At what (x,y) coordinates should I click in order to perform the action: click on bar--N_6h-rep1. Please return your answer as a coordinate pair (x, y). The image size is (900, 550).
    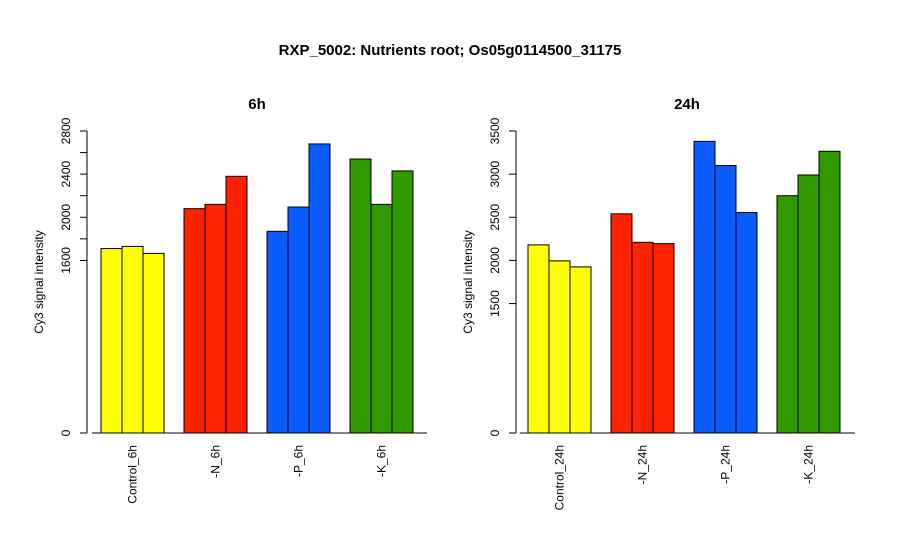
    Looking at the image, I should click on (194, 321).